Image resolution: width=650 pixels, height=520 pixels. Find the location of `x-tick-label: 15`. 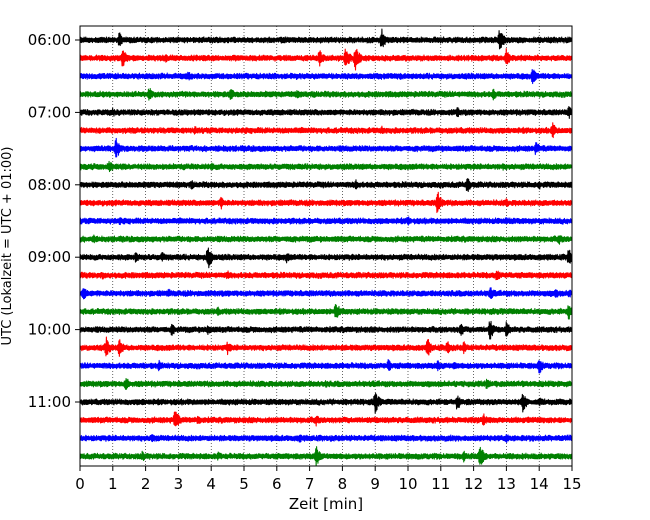

x-tick-label: 15 is located at coordinates (571, 484).